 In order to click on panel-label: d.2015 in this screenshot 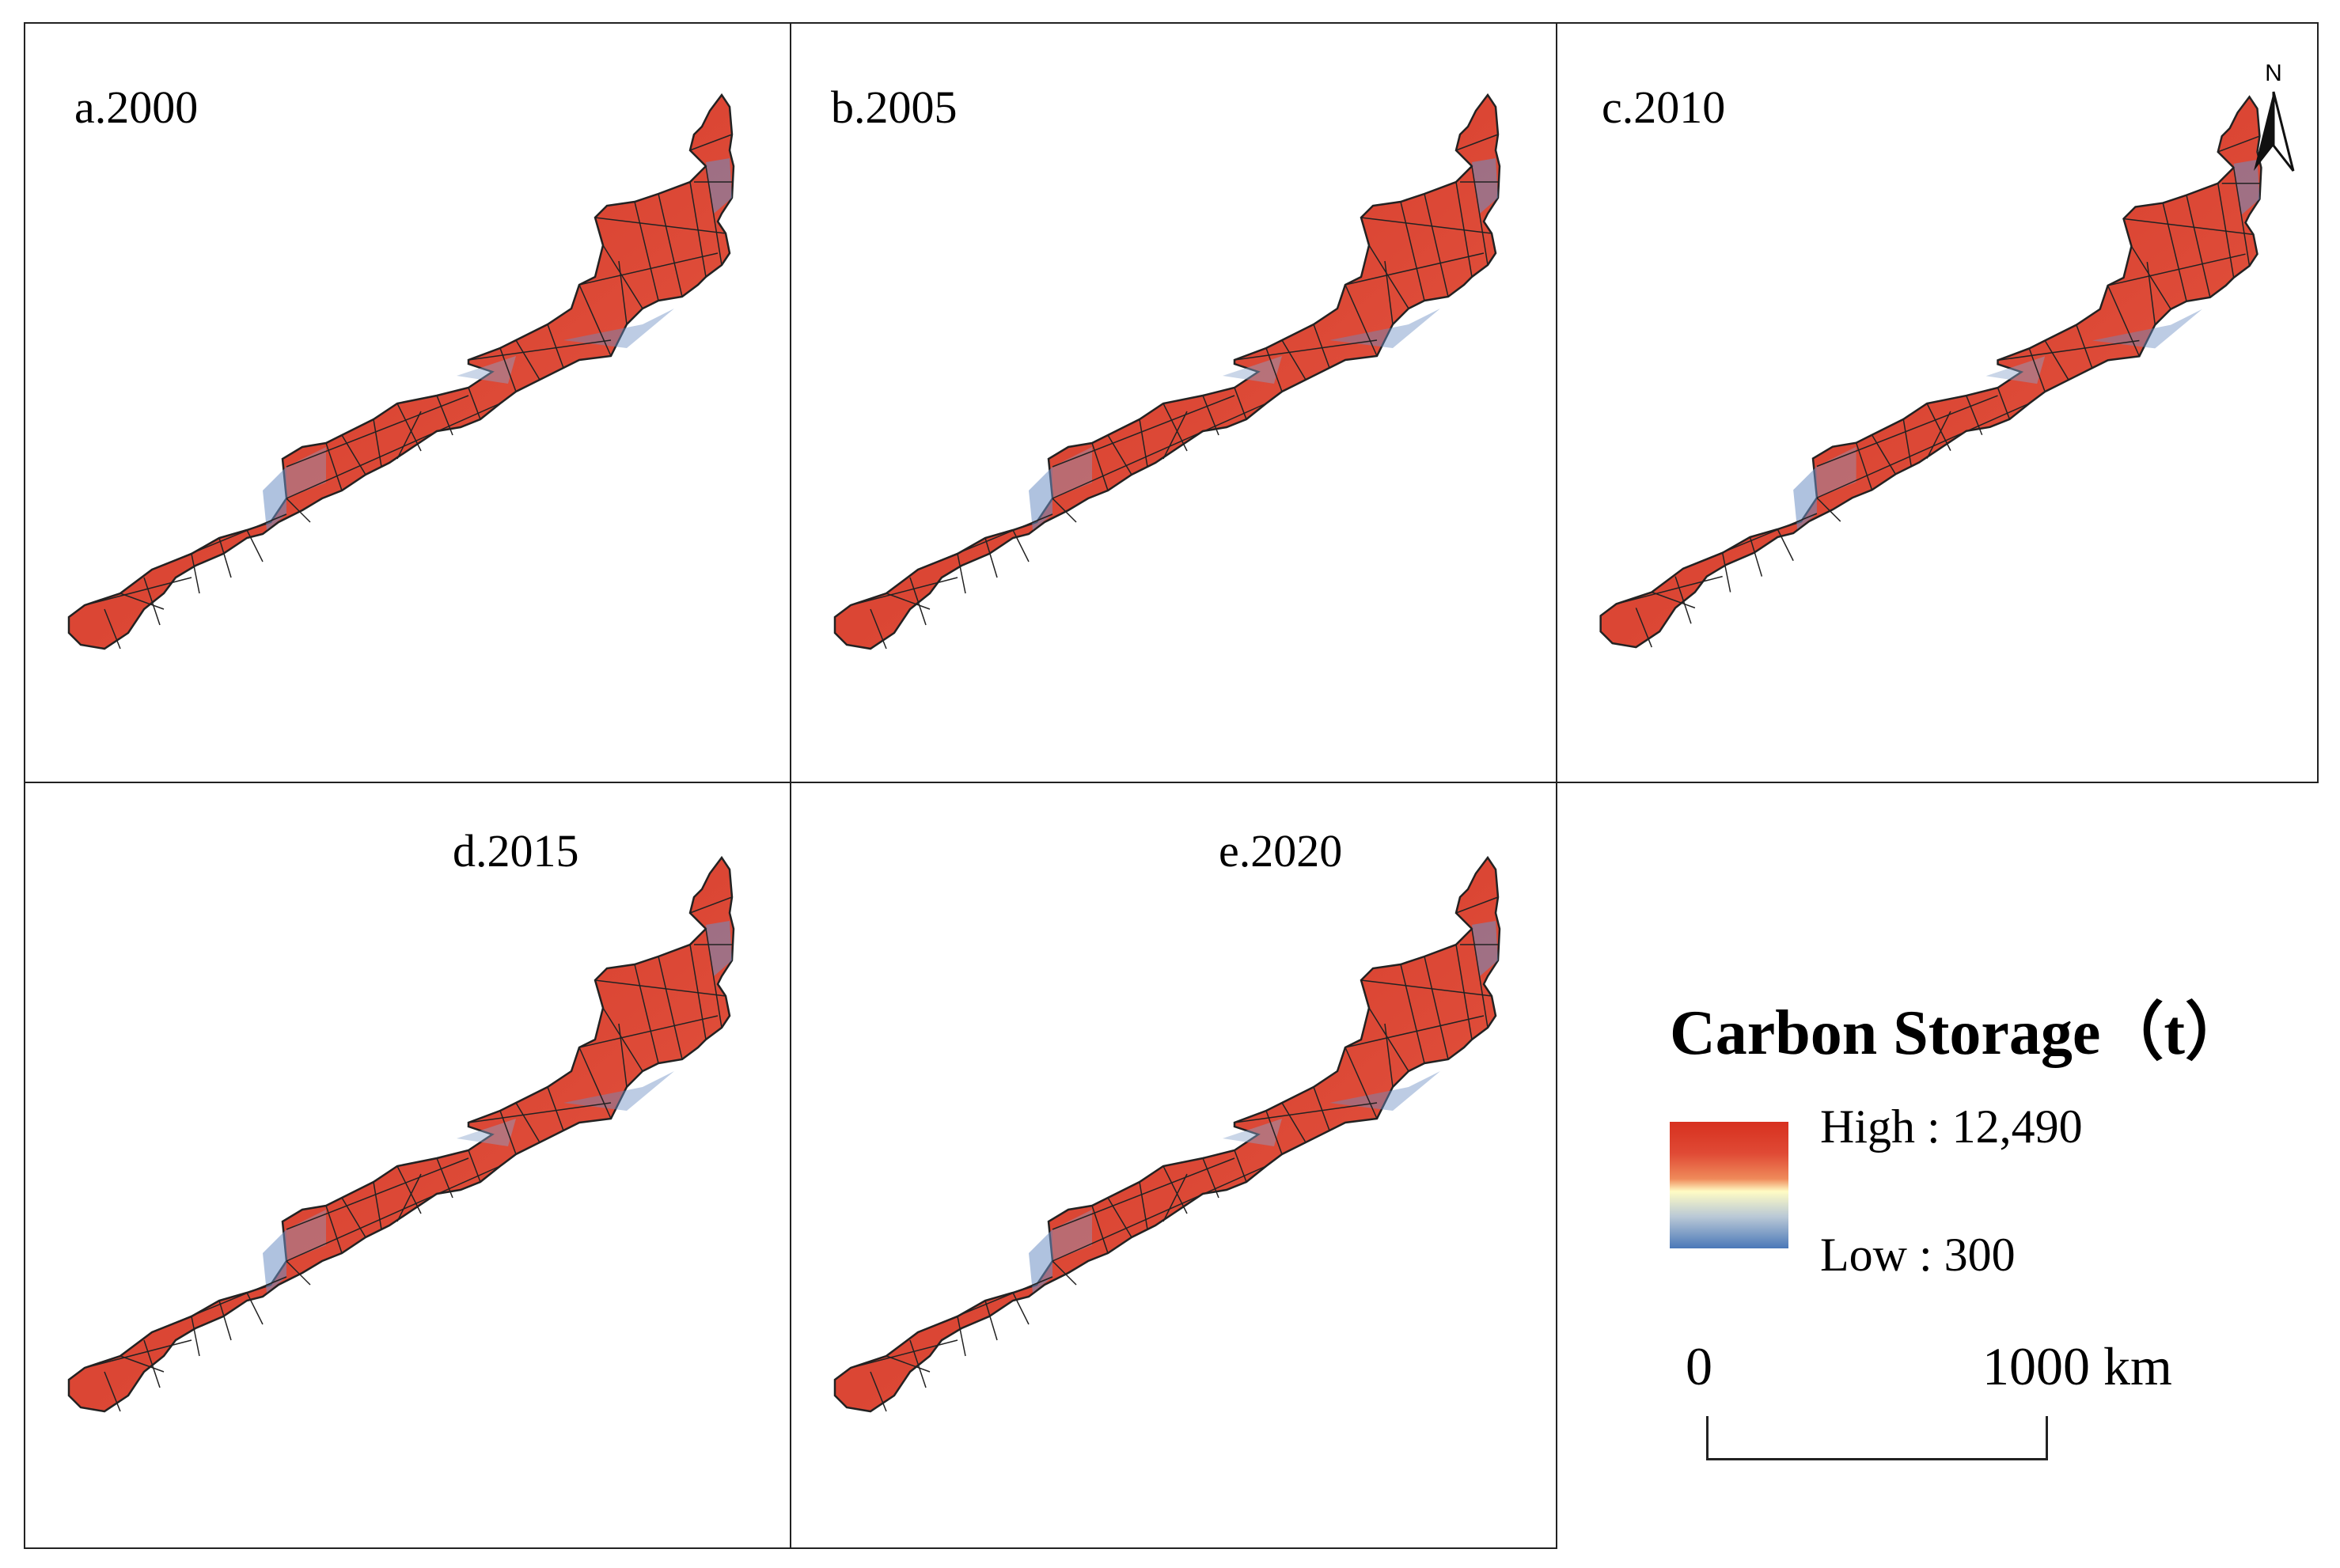, I will do `click(516, 851)`.